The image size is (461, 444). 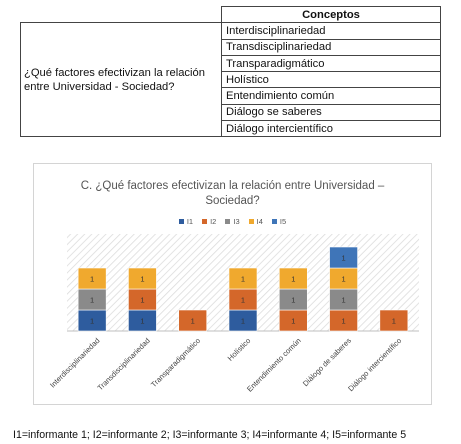 I want to click on x-tick-label: Interdisciplinariedad, so click(x=75, y=363).